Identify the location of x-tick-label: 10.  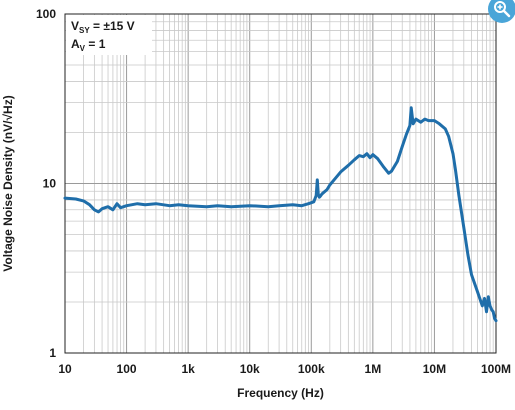
(65, 369).